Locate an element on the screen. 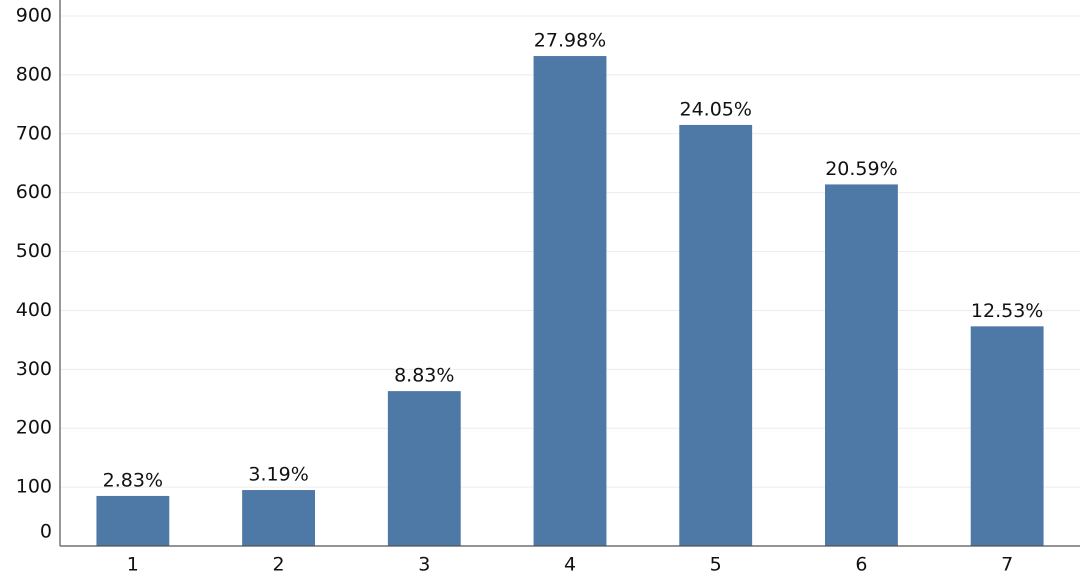  x-tick-label: 4 is located at coordinates (570, 565).